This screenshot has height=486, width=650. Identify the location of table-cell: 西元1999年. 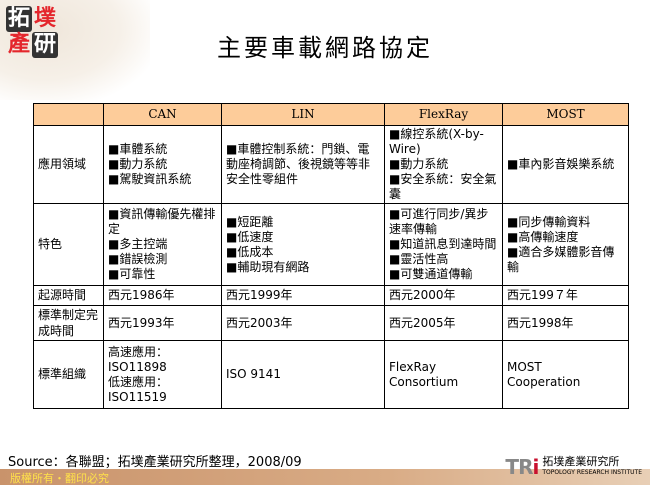
(303, 295).